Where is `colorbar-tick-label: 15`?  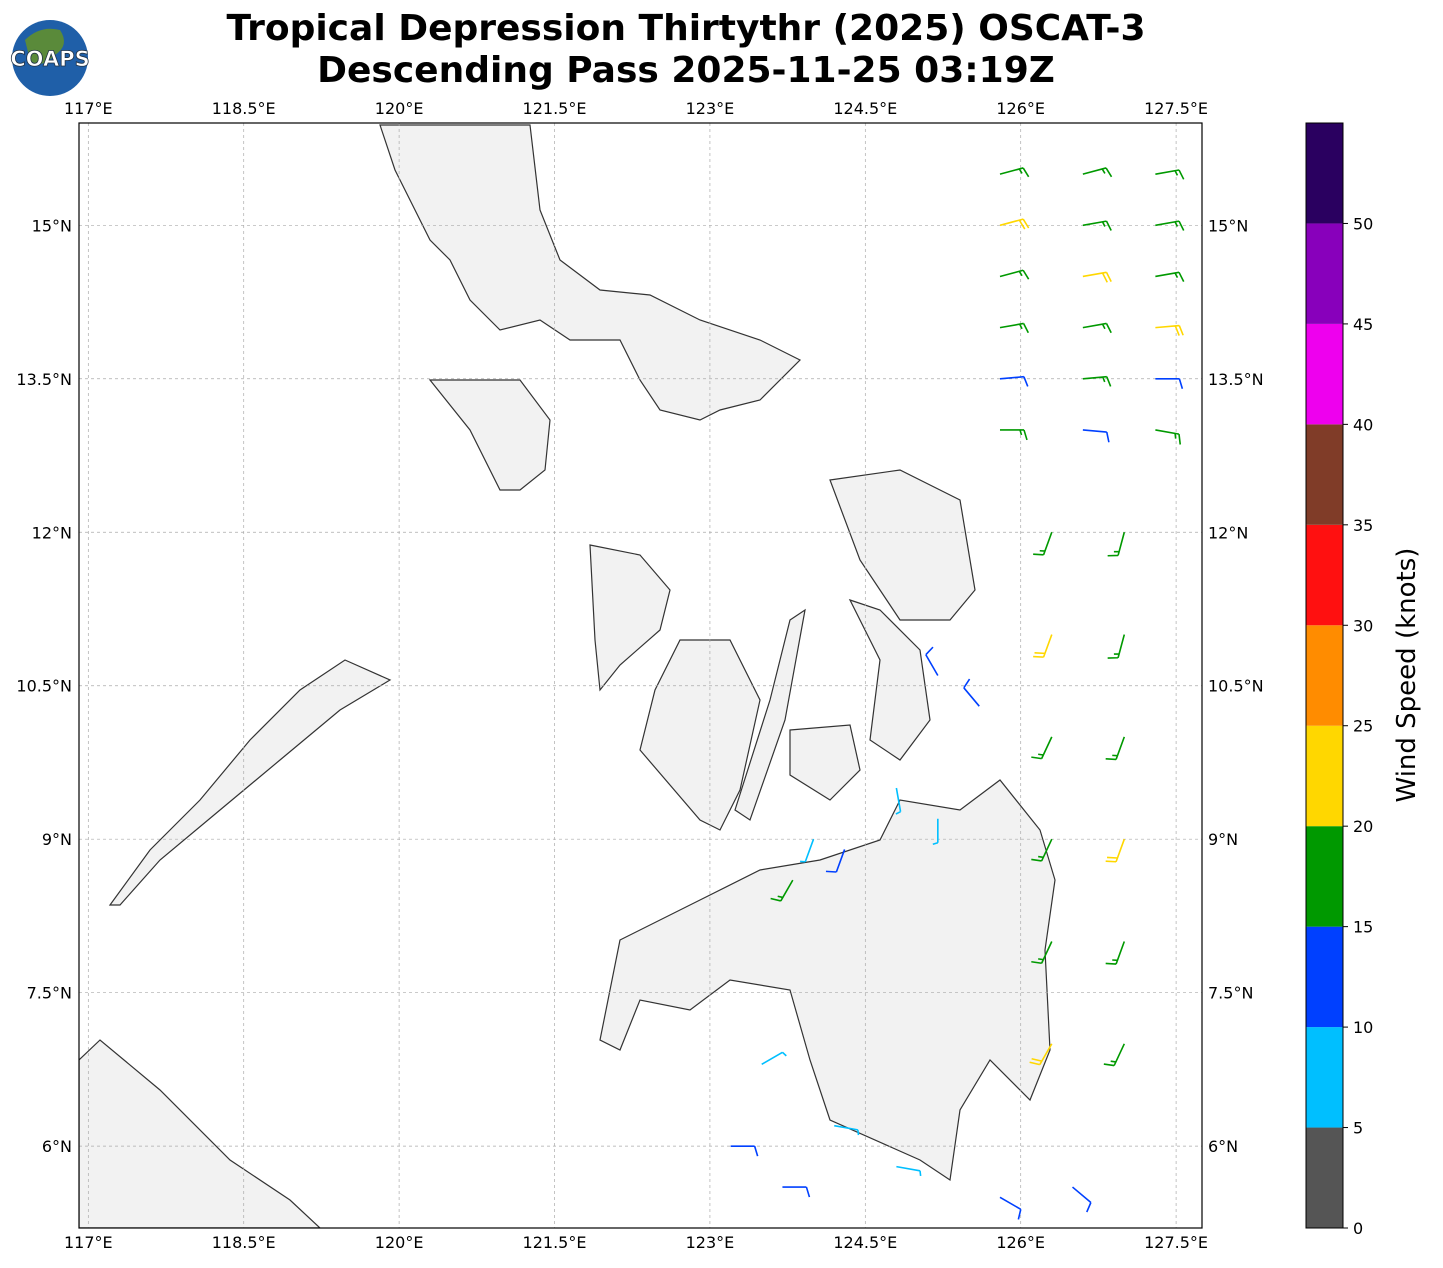 colorbar-tick-label: 15 is located at coordinates (1363, 927).